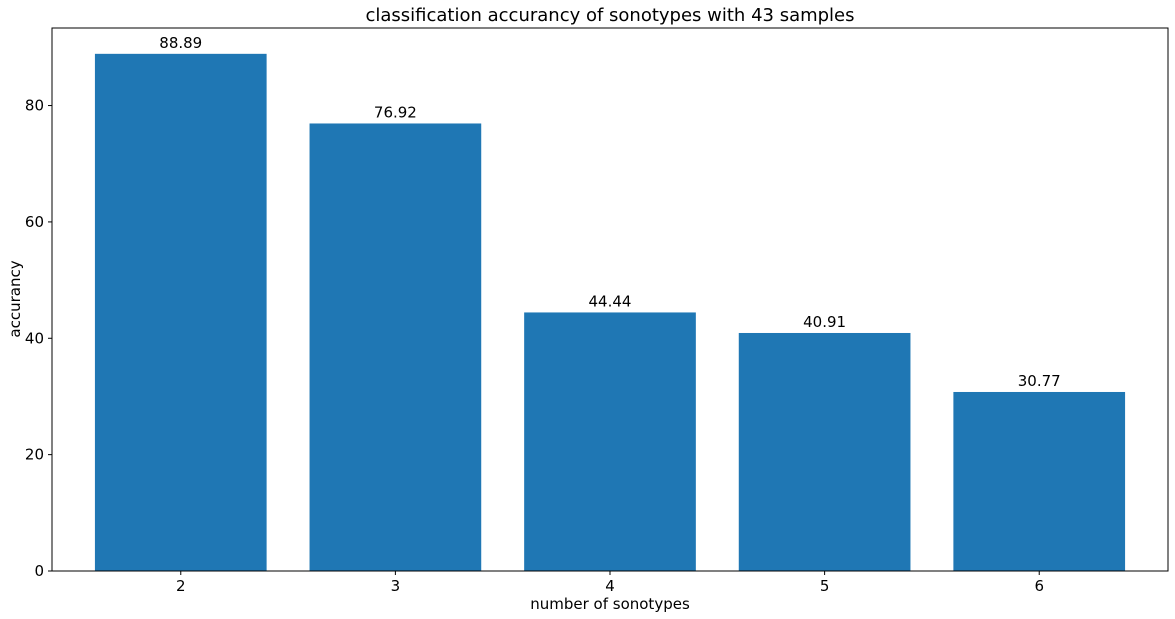 The height and width of the screenshot is (619, 1175). What do you see at coordinates (395, 112) in the screenshot?
I see `data-label-3: 76.92` at bounding box center [395, 112].